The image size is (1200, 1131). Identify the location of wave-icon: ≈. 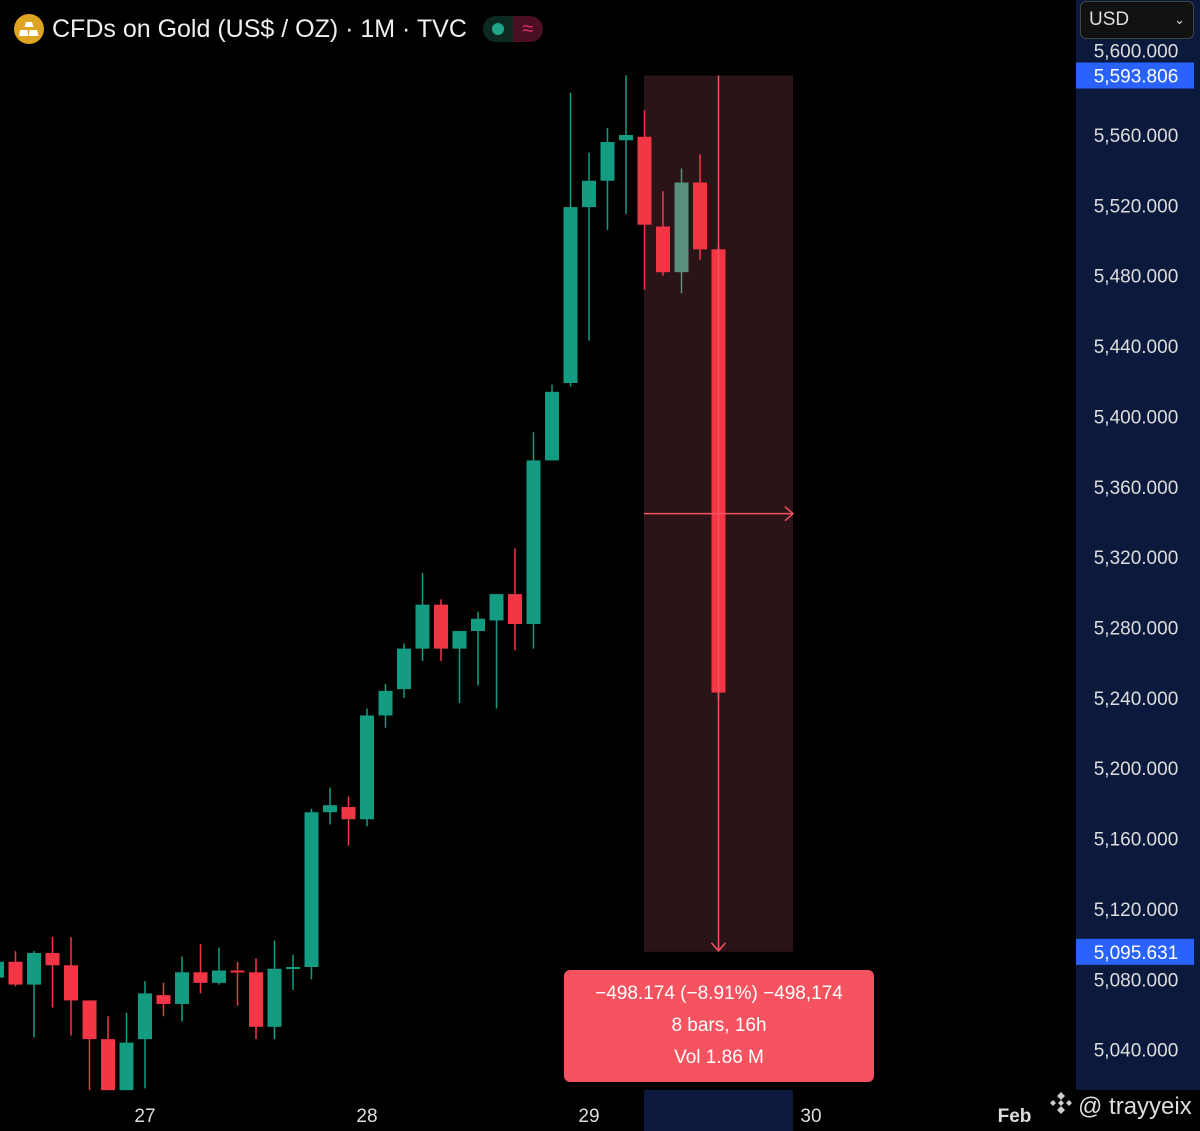
(527, 29).